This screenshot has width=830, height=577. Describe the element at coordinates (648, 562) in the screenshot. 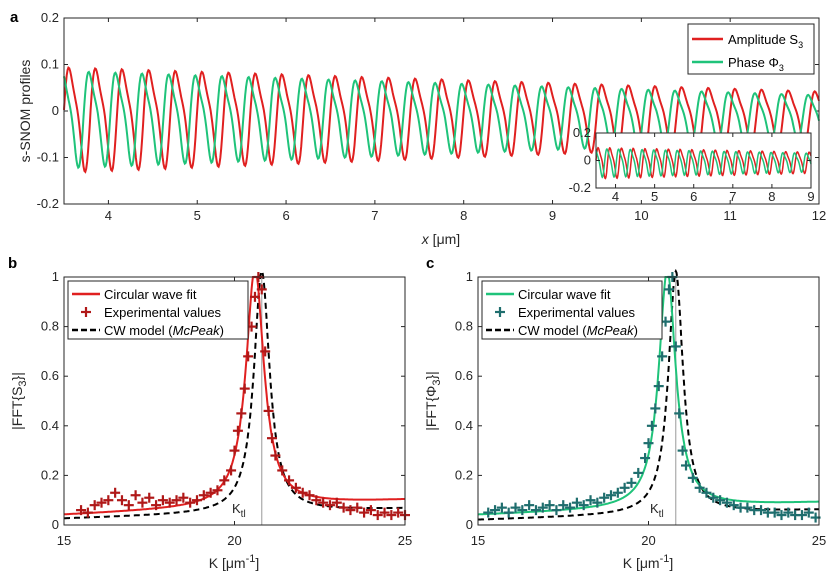

I see `panel-c-xlabel: K [μm-1]` at that location.